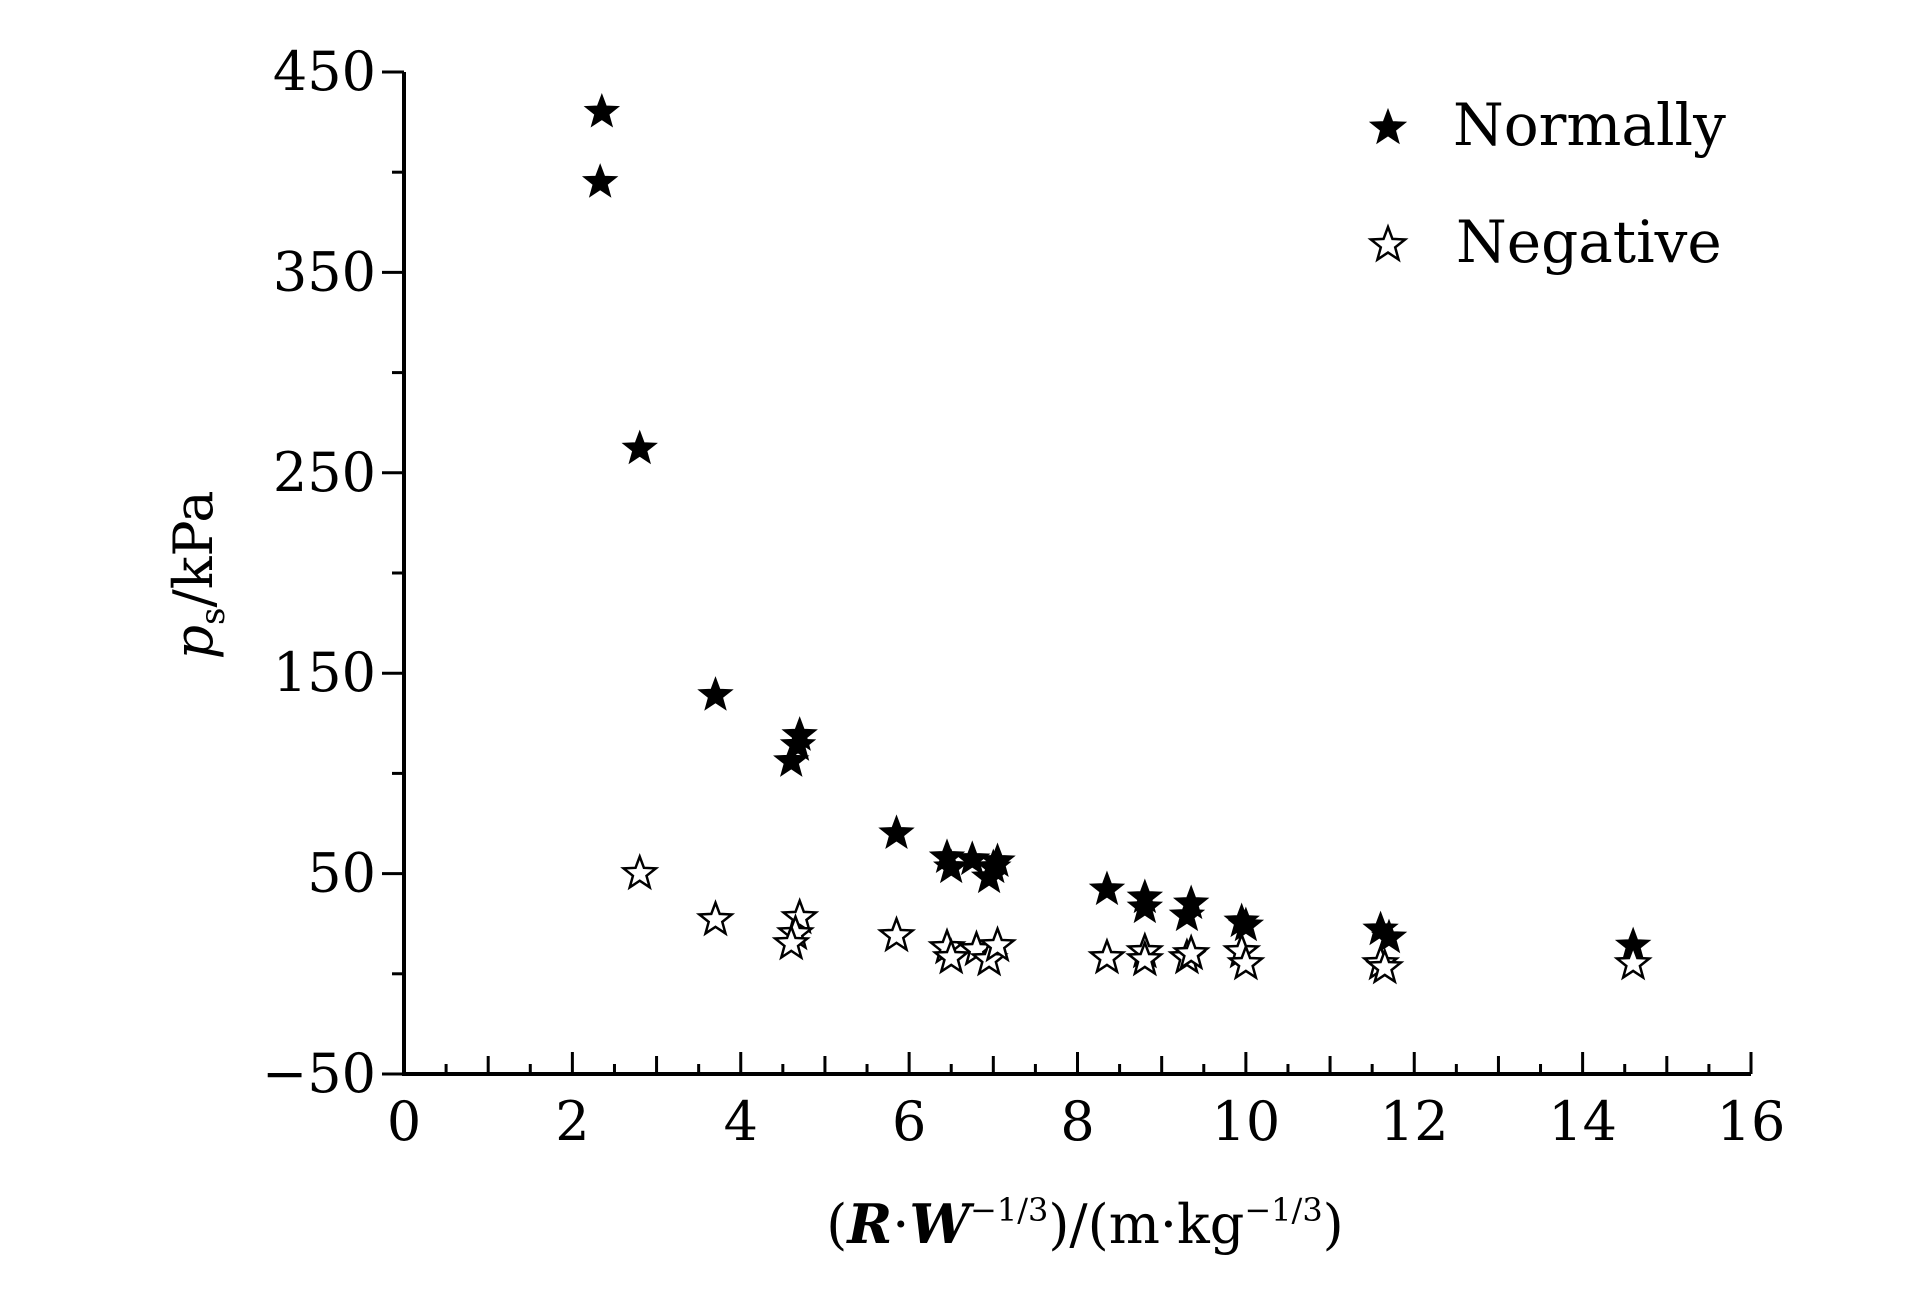 Image resolution: width=1923 pixels, height=1304 pixels. I want to click on x-tick-label: 16, so click(1751, 1121).